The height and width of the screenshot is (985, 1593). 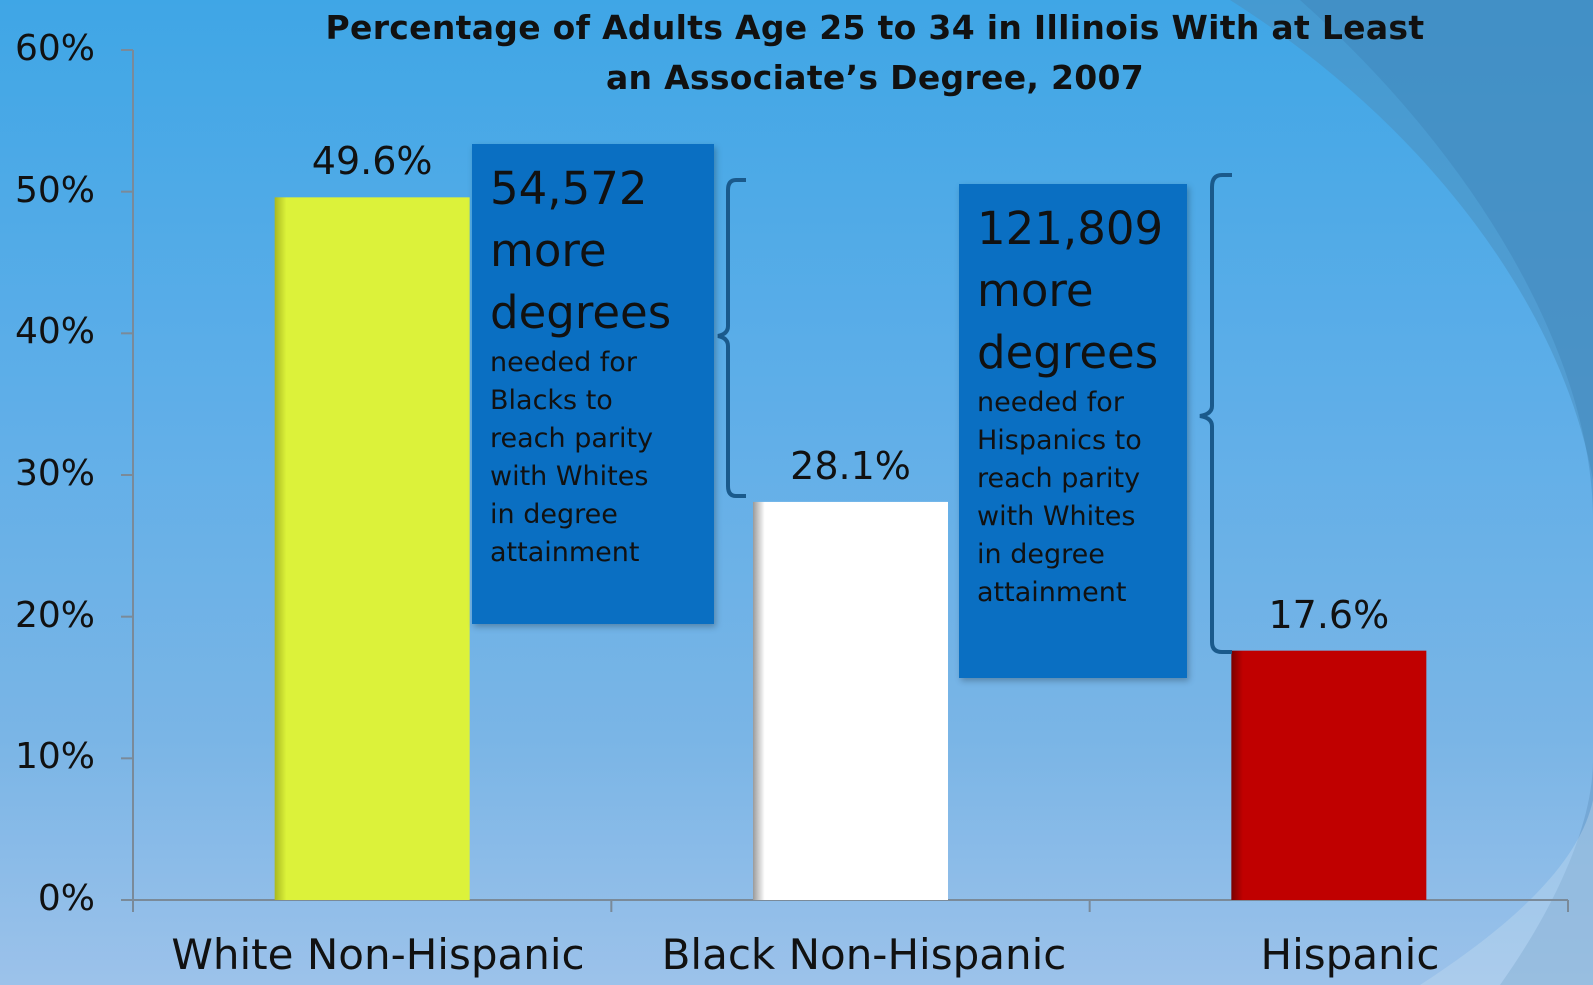 I want to click on callout-hispanic-text-2: Hispanics to, so click(x=1059, y=440).